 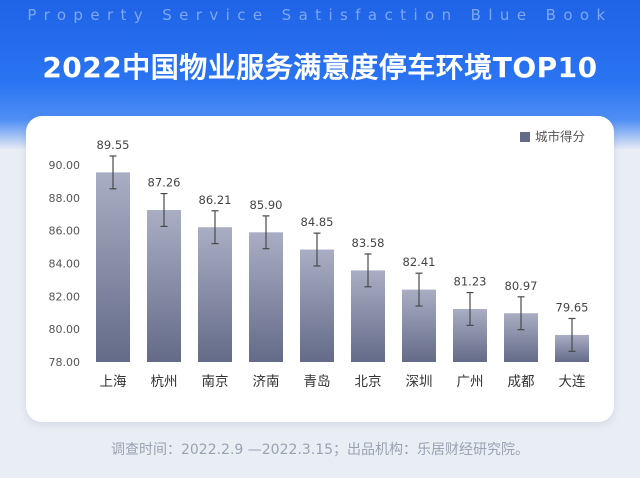 I want to click on data-label: 79.65, so click(x=572, y=307).